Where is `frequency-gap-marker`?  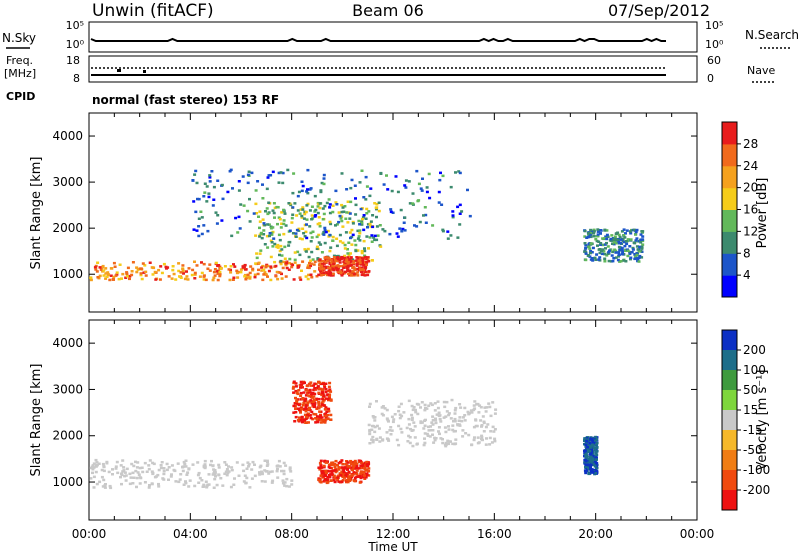
frequency-gap-marker is located at coordinates (119, 70).